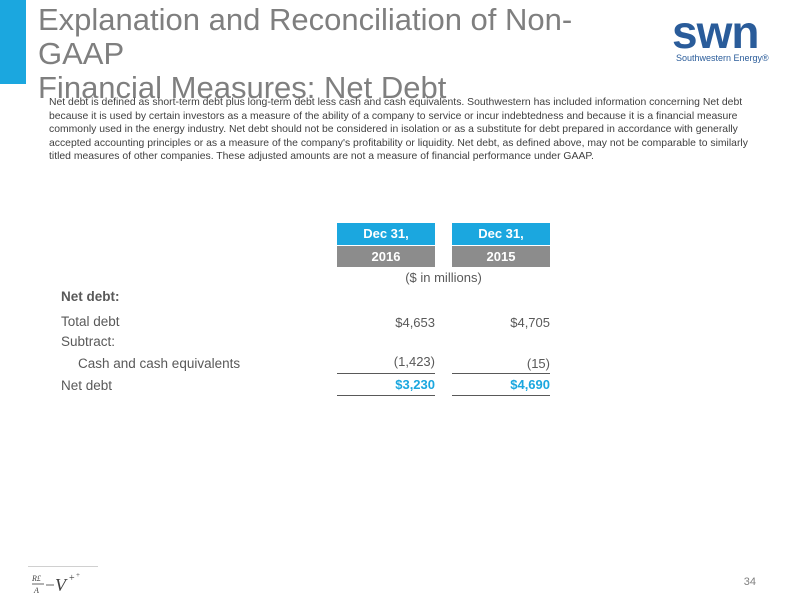 This screenshot has height=600, width=800. What do you see at coordinates (13, 42) in the screenshot?
I see `title-accent-bar` at bounding box center [13, 42].